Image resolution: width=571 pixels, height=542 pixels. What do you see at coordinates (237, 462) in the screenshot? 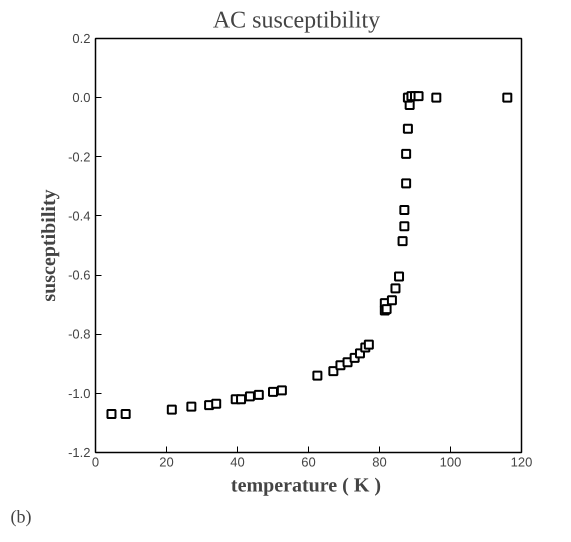
I see `x-tick-label: 40` at bounding box center [237, 462].